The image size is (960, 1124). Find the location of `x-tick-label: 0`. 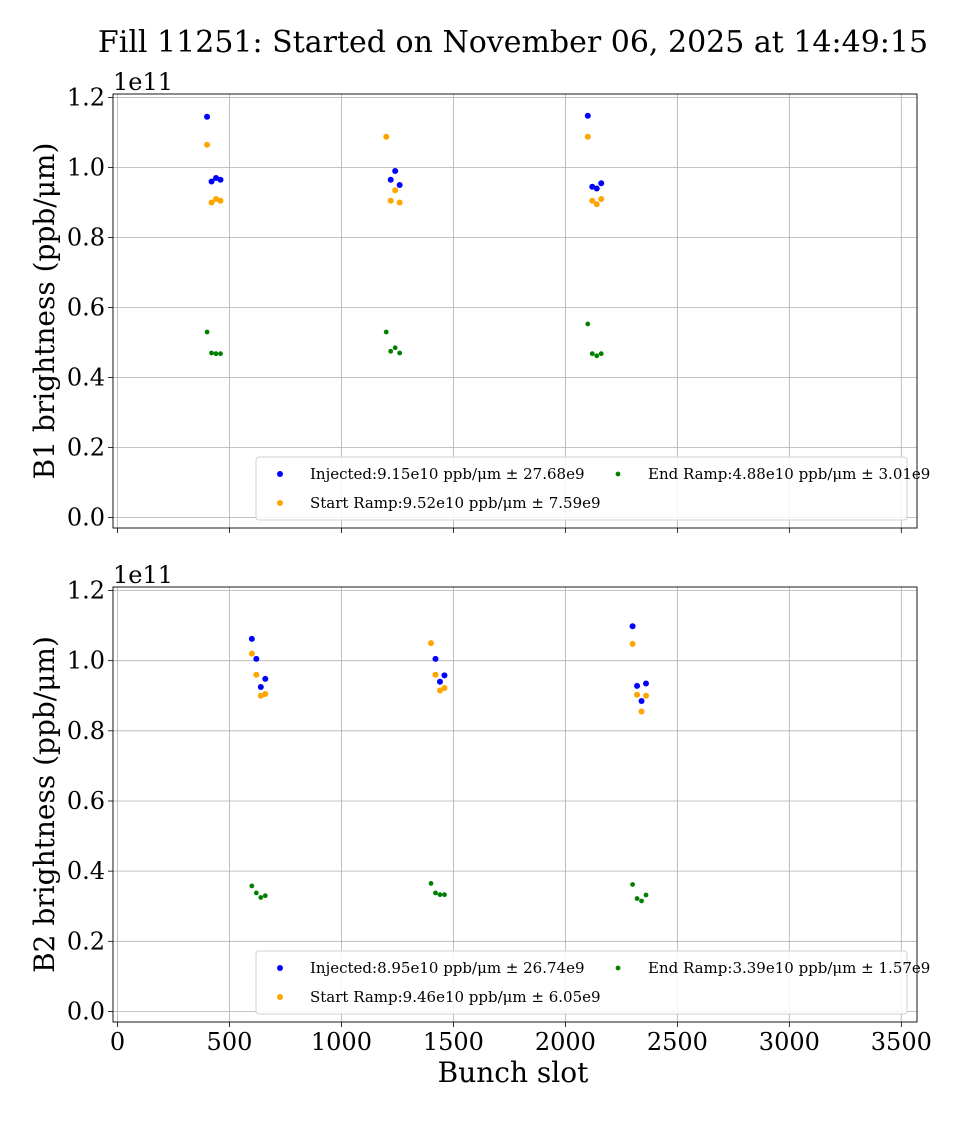

x-tick-label: 0 is located at coordinates (117, 1042).